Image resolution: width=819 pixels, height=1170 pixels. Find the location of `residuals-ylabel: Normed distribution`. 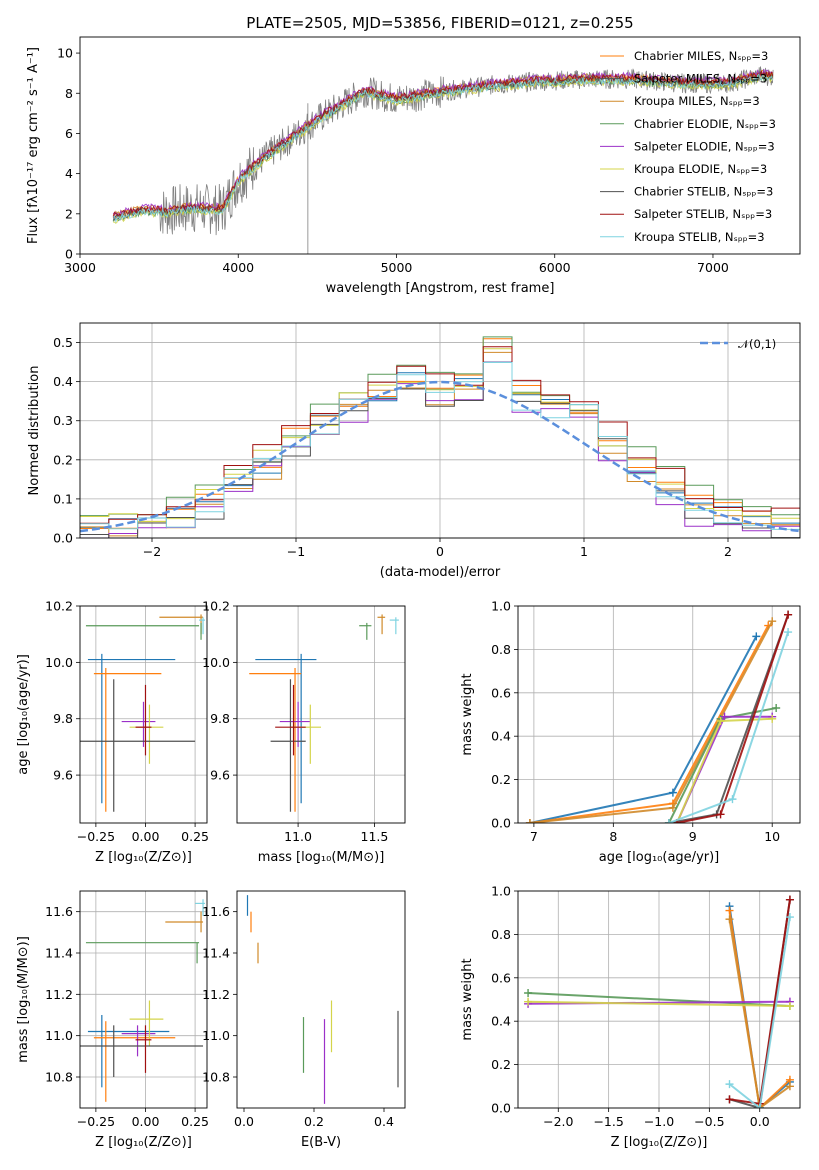

residuals-ylabel: Normed distribution is located at coordinates (34, 431).